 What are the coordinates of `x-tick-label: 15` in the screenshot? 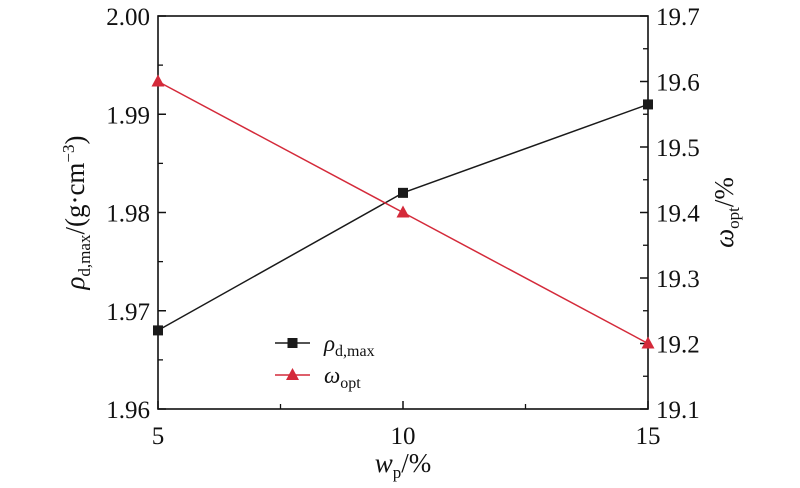 It's located at (648, 436).